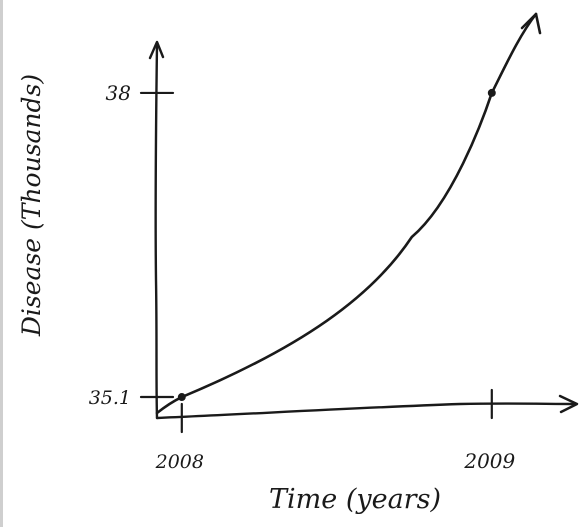 This screenshot has height=532, width=581. Describe the element at coordinates (110, 398) in the screenshot. I see `y-tick-label: 35.1` at that location.